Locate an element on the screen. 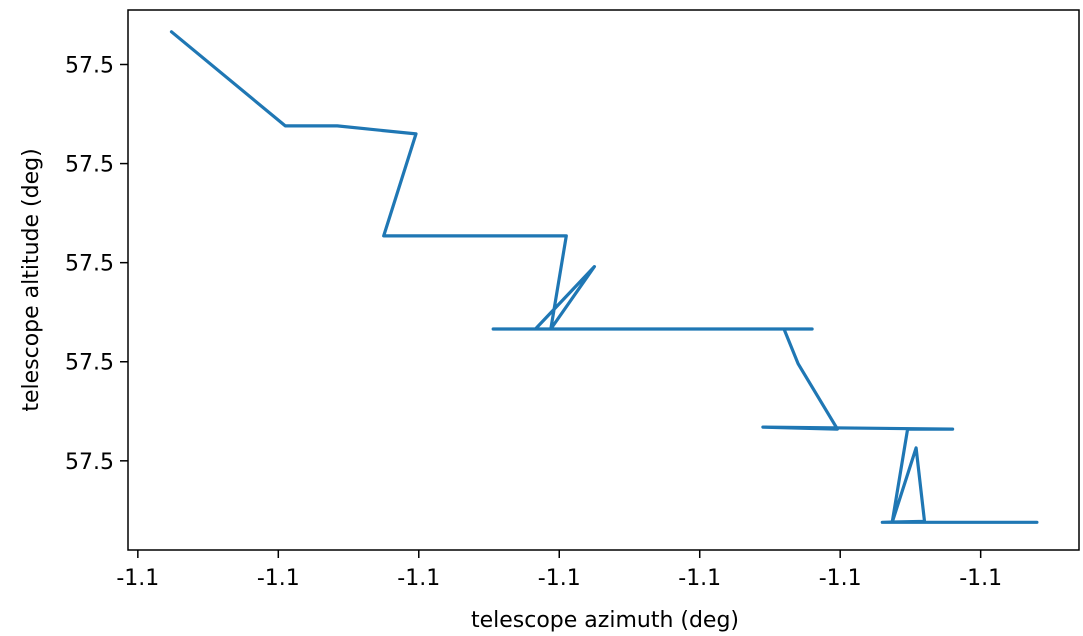 This screenshot has height=636, width=1083. x-axis: -1.1 -1.1 -1.1 -1.1 -1.1 -1.1 -1.1 is located at coordinates (559, 570).